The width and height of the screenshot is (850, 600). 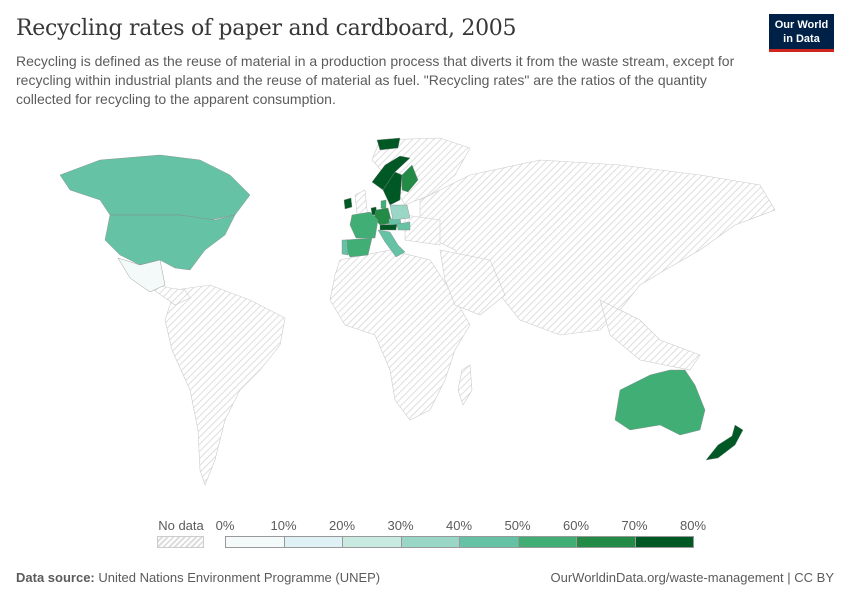 What do you see at coordinates (422, 230) in the screenshot?
I see `country-no-data-east-eu` at bounding box center [422, 230].